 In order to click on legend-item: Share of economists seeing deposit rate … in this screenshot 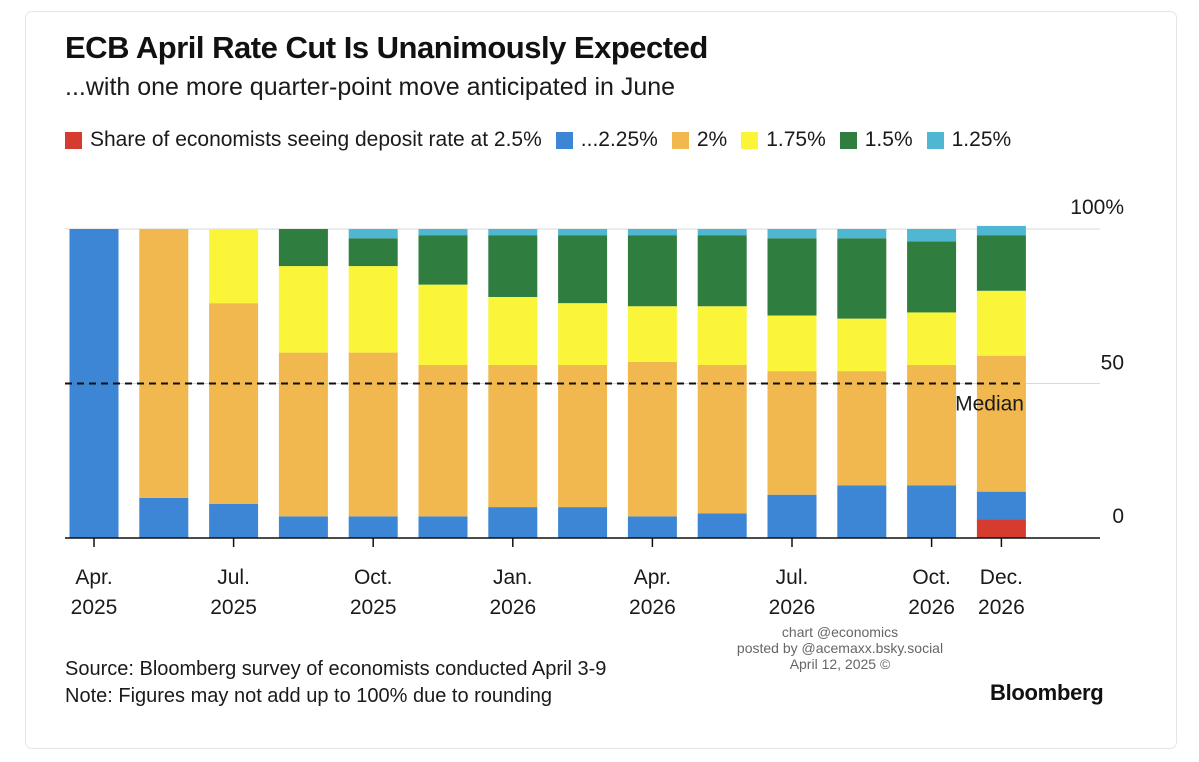, I will do `click(303, 140)`.